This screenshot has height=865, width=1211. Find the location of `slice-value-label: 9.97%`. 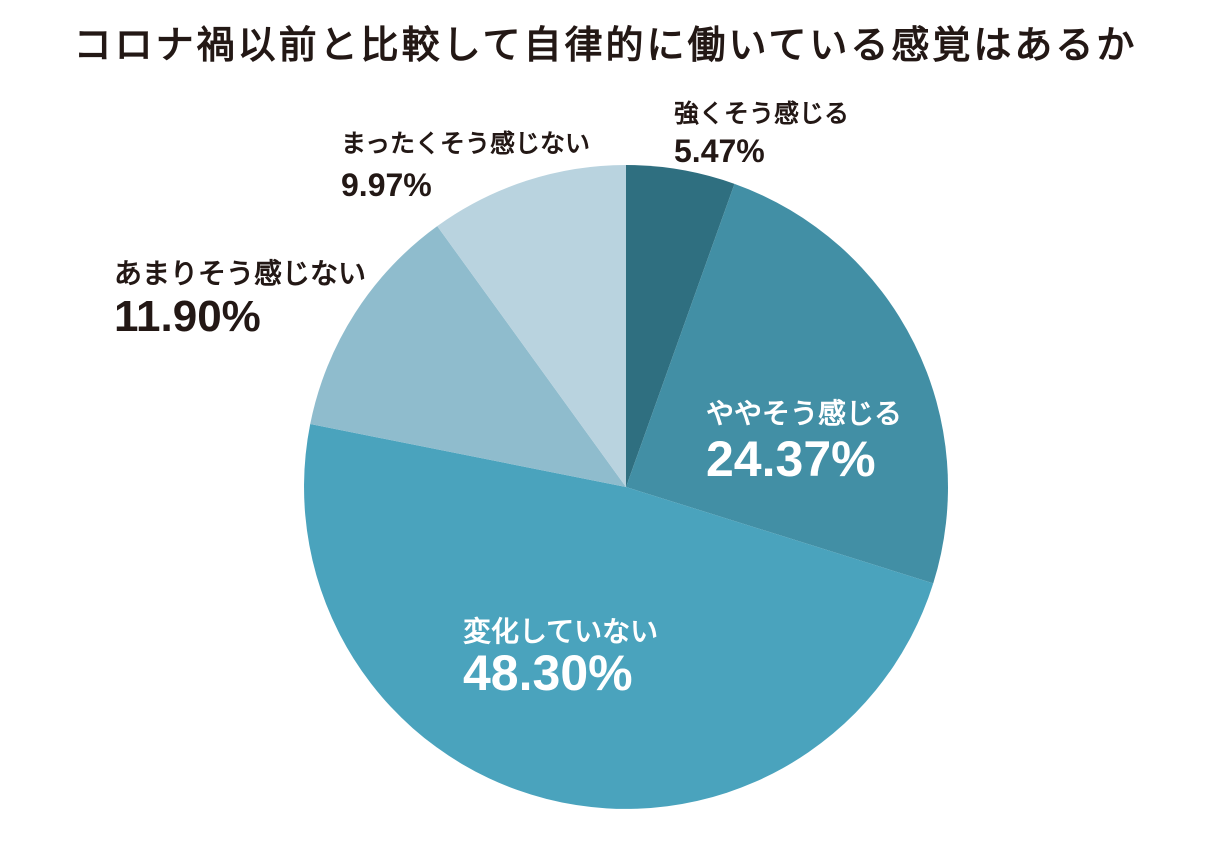

slice-value-label: 9.97% is located at coordinates (386, 185).